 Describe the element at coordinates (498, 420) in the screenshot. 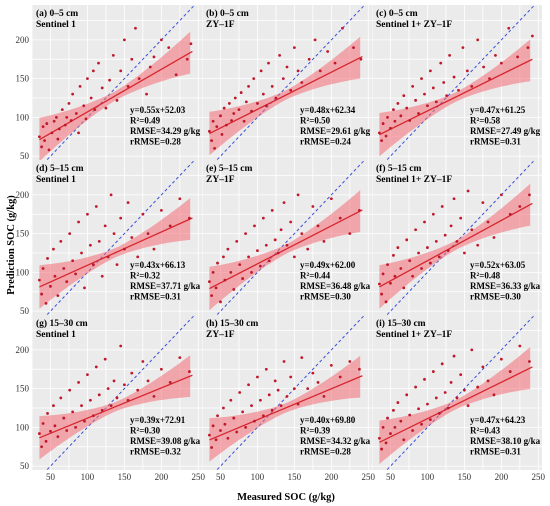

I see `stat-line: y=0.47x+64.23` at that location.